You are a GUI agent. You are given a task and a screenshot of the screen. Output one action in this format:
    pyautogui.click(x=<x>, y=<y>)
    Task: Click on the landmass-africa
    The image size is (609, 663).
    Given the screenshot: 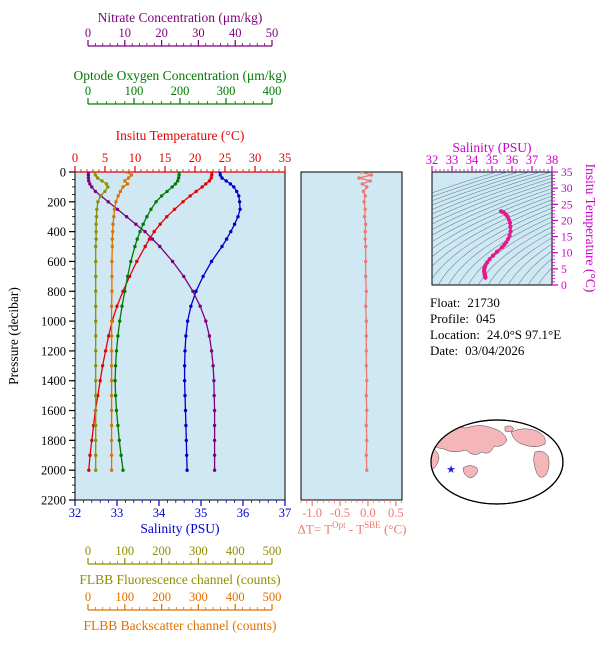 What is the action you would take?
    pyautogui.click(x=435, y=459)
    